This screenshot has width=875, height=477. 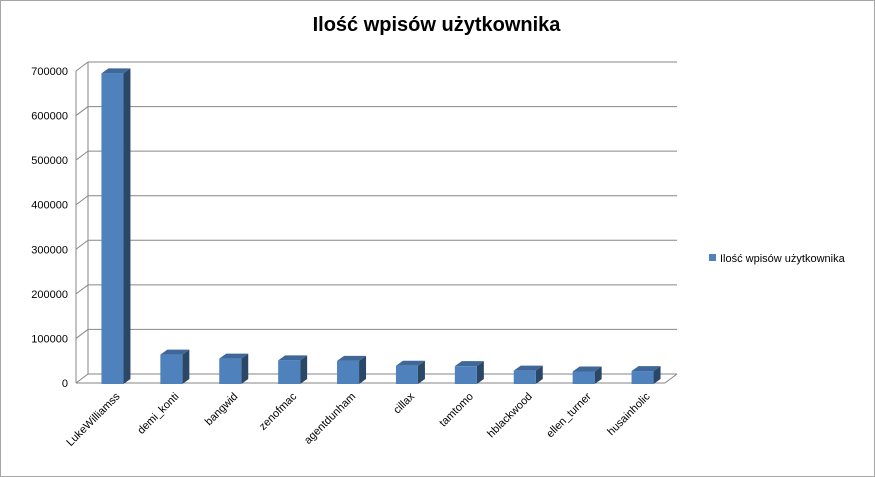 What do you see at coordinates (49, 161) in the screenshot?
I see `y-tick-label: 500000` at bounding box center [49, 161].